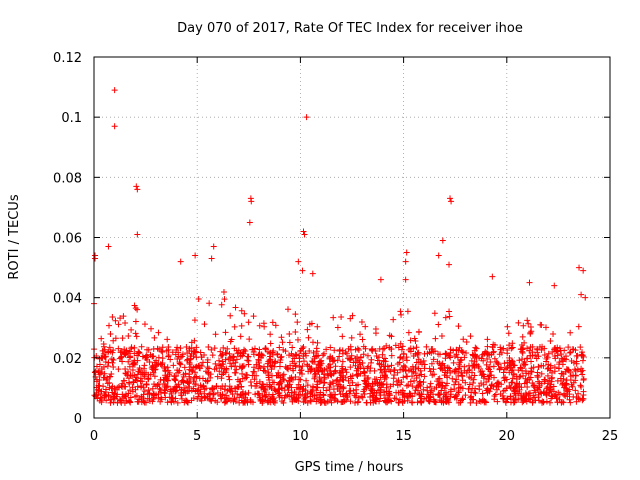 Image resolution: width=640 pixels, height=480 pixels. Describe the element at coordinates (14, 236) in the screenshot. I see `y-axis-label: ROTI / TECUs` at that location.